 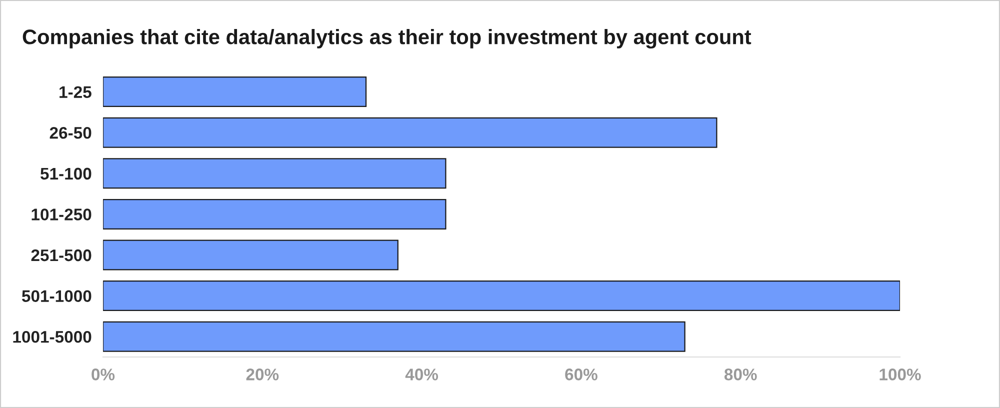 I want to click on y-tick-label: 26-50, so click(x=71, y=133).